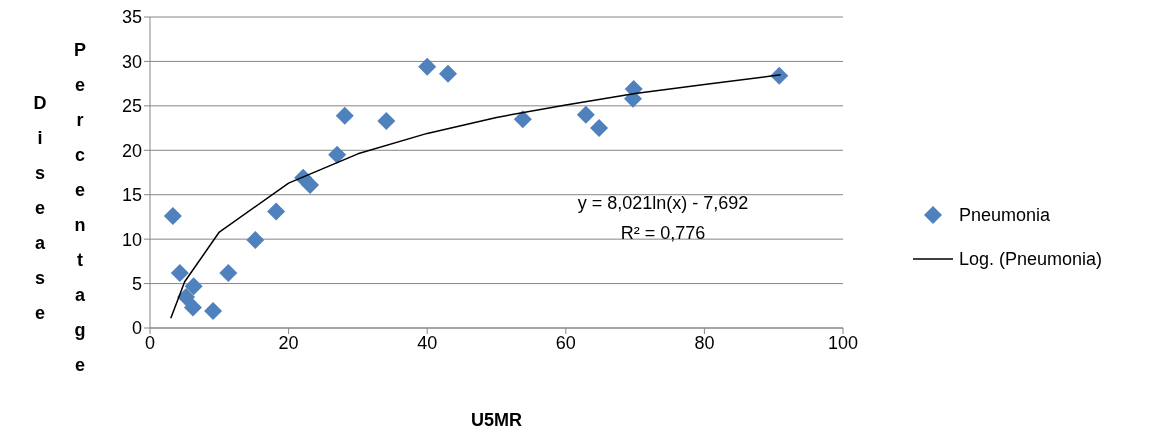  I want to click on x-axis-title: U5MR, so click(496, 420).